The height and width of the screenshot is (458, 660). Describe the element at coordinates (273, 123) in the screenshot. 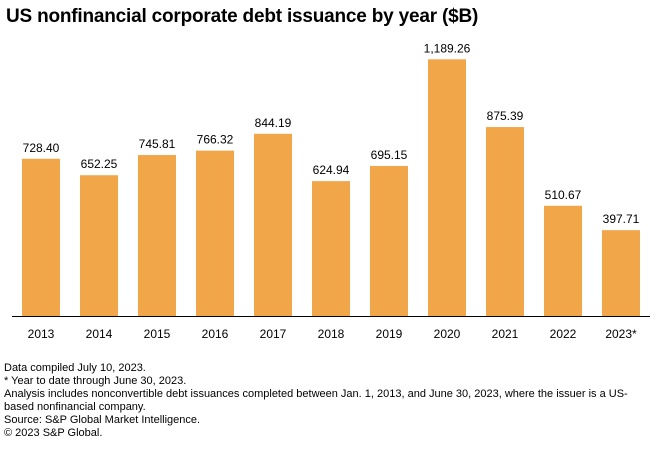

I see `value-label-2017: 844.19` at that location.